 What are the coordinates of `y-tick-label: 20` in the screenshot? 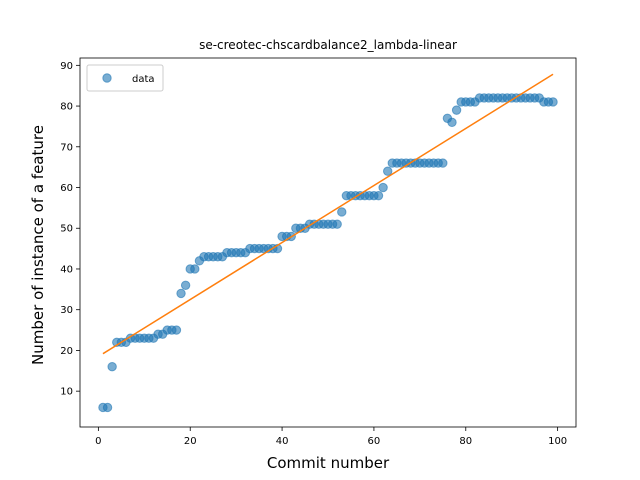 It's located at (66, 351).